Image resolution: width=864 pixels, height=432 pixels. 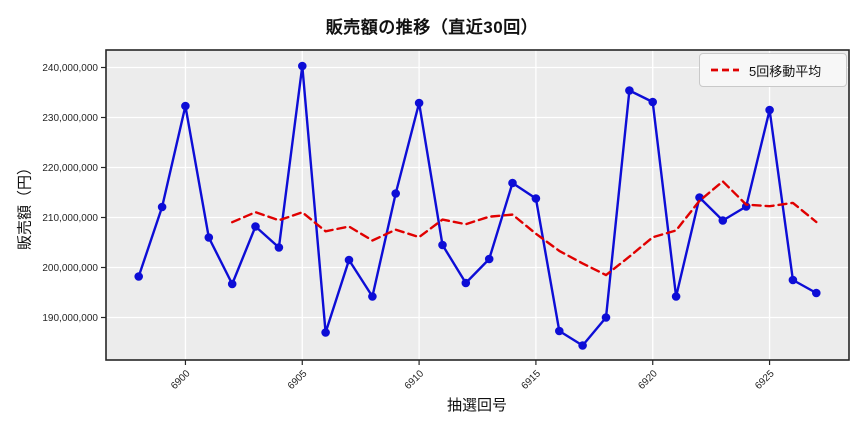 I want to click on x-tick-label: 6910, so click(x=415, y=380).